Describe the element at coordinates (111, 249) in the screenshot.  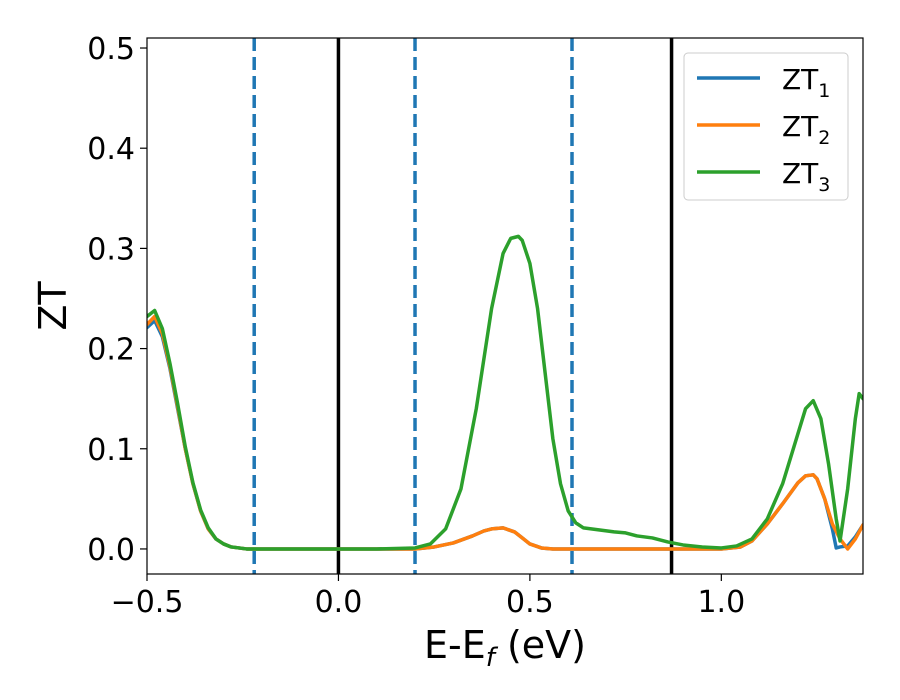
I see `y-tick-label: 0.3` at that location.